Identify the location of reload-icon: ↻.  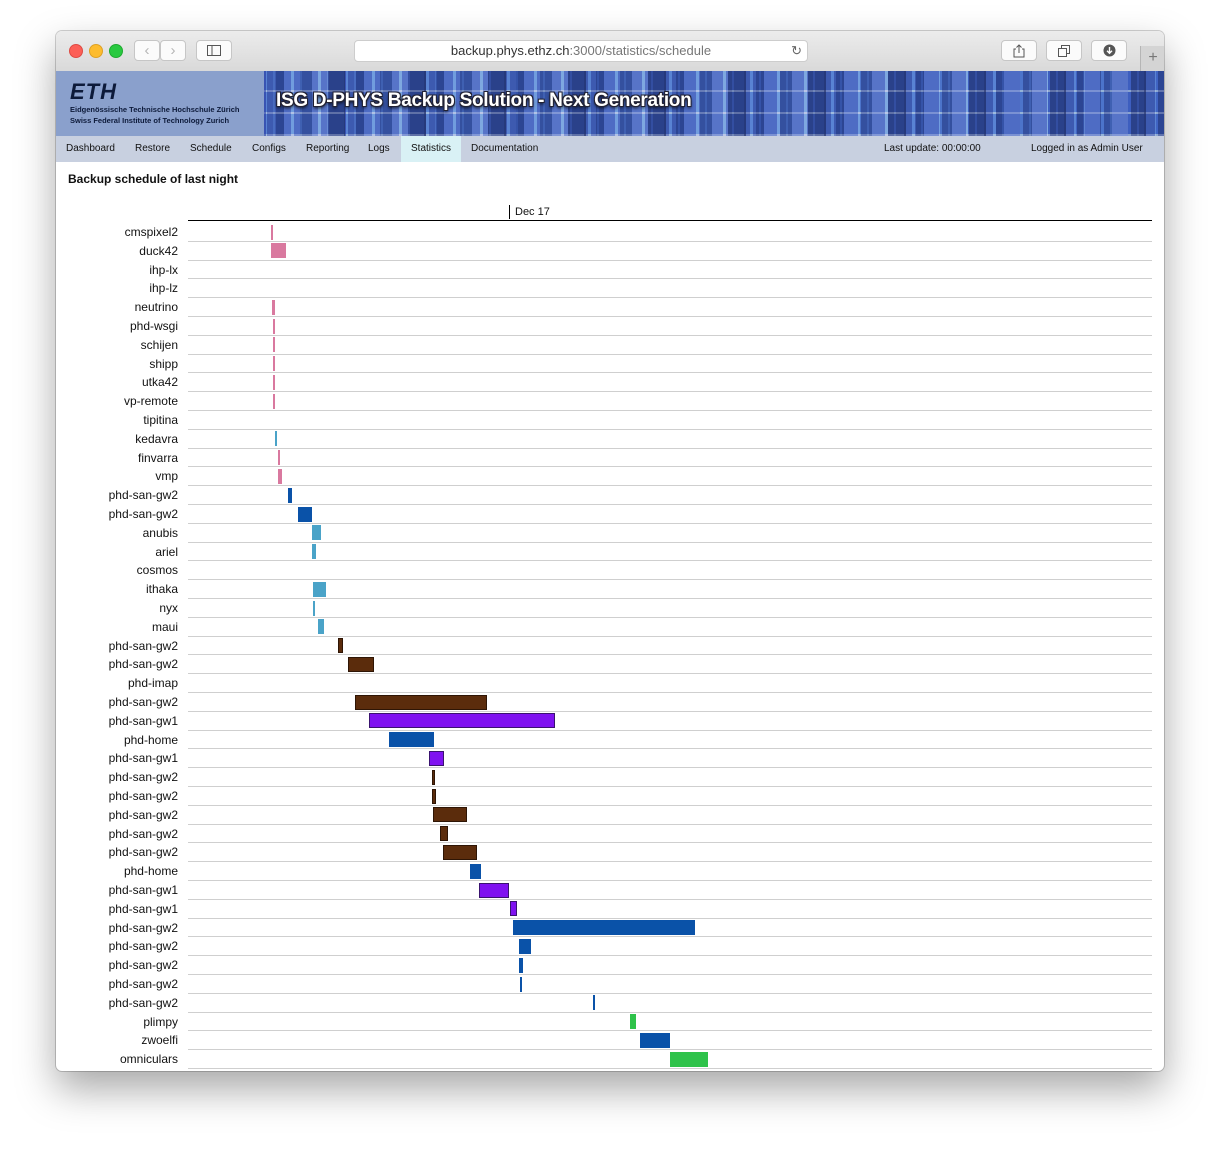
(796, 50).